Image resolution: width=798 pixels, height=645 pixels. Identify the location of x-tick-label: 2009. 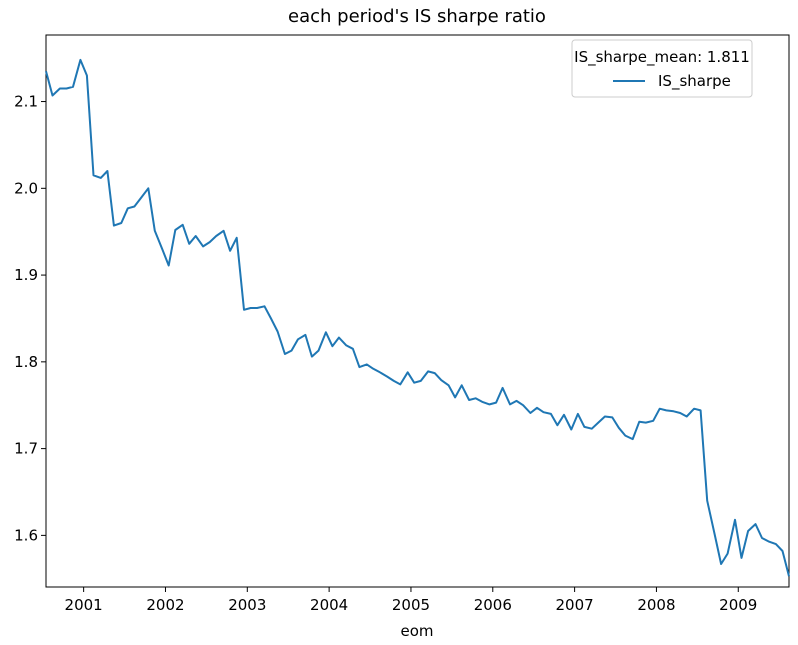
(738, 605).